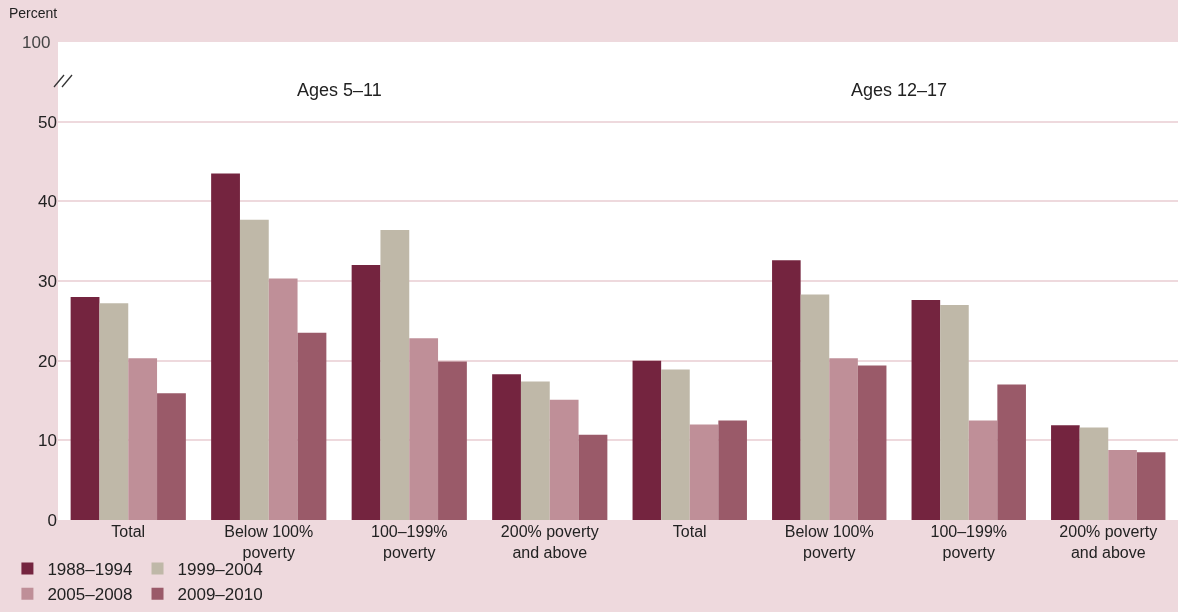  What do you see at coordinates (47, 441) in the screenshot?
I see `y-tick-label: 10` at bounding box center [47, 441].